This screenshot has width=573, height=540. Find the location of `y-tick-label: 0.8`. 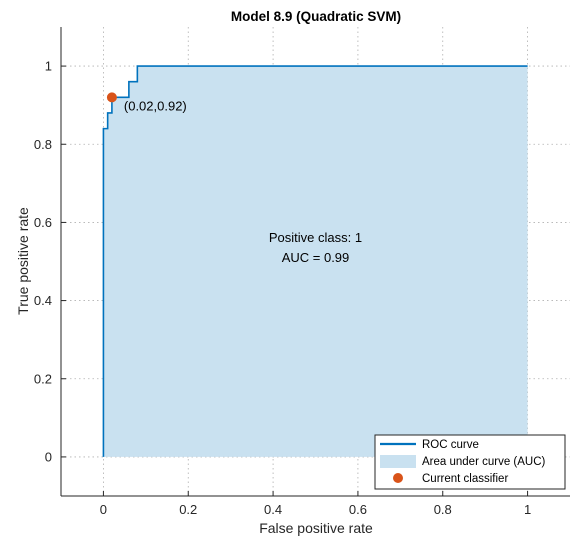

y-tick-label: 0.8 is located at coordinates (43, 144).